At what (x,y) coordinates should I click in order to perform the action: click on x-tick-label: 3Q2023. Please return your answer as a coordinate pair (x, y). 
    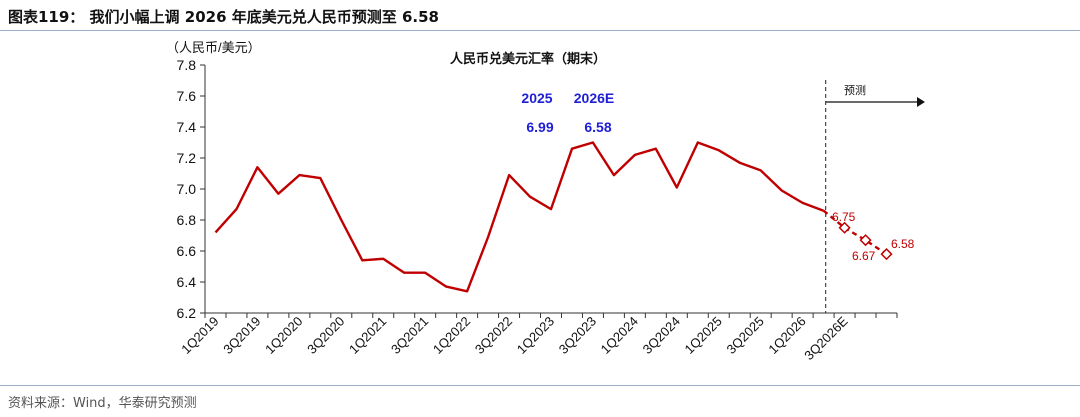
    Looking at the image, I should click on (577, 335).